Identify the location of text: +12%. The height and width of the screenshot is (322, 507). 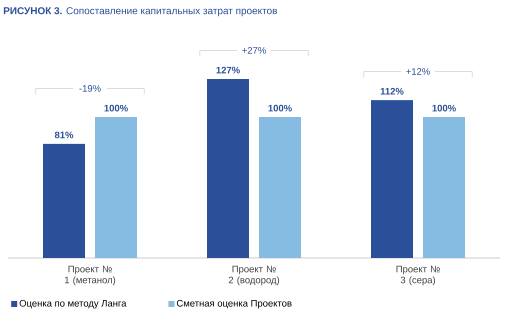
(418, 71).